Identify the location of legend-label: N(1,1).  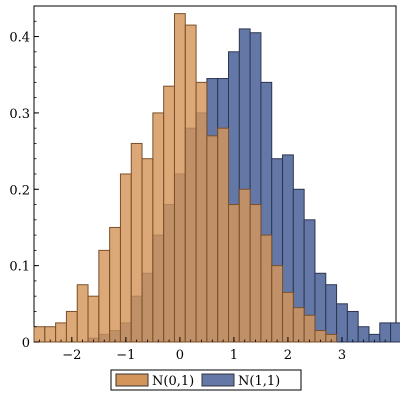
(259, 381).